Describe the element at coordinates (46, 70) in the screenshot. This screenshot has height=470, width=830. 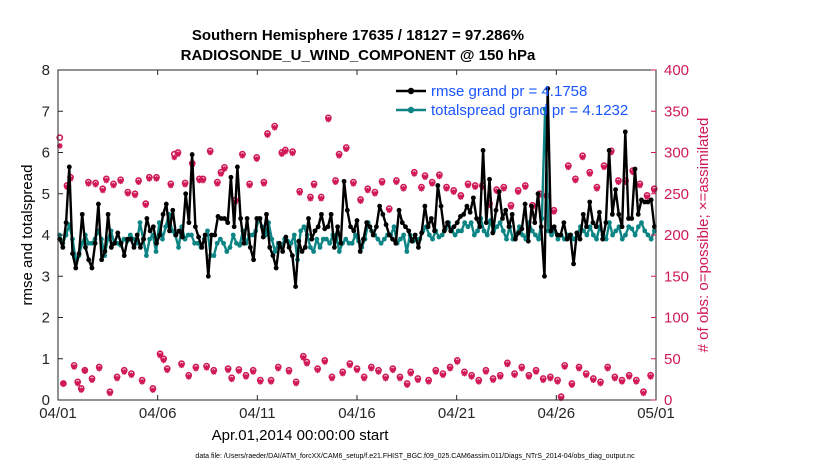
I see `y-tick-label-left: 8` at that location.